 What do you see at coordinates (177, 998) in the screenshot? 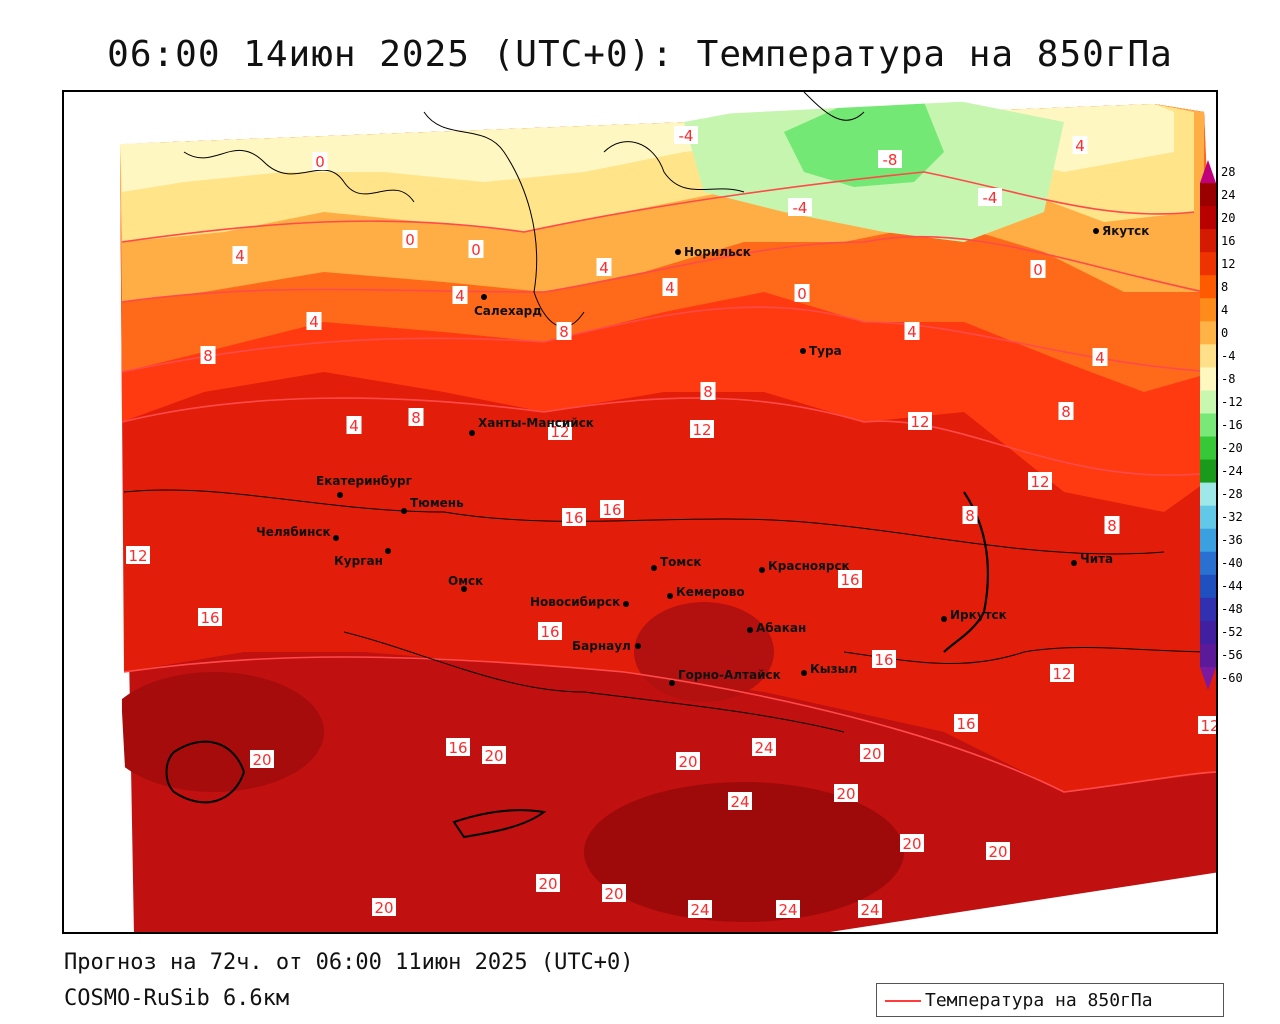
I see `model-info: COSMO-RuSib 6.6км` at bounding box center [177, 998].